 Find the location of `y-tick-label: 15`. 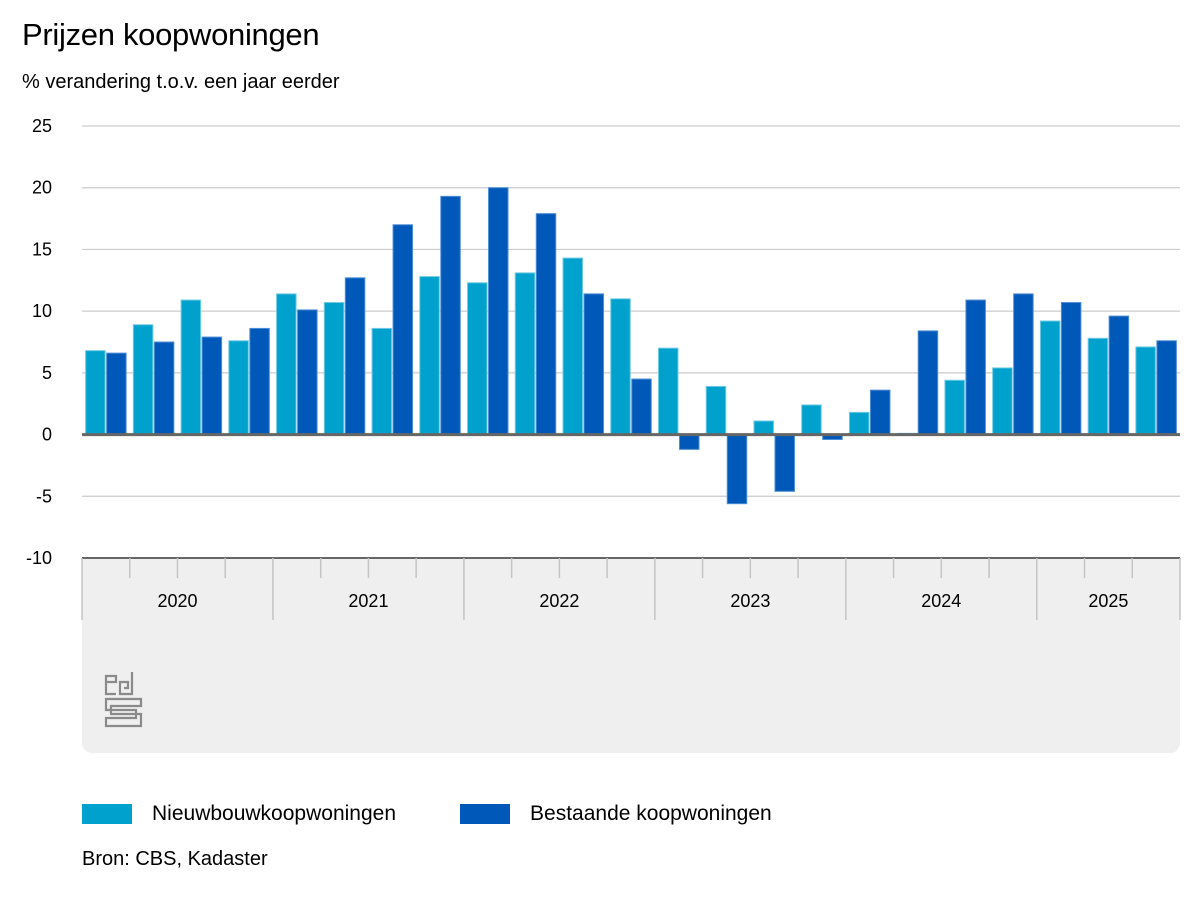

y-tick-label: 15 is located at coordinates (42, 249).